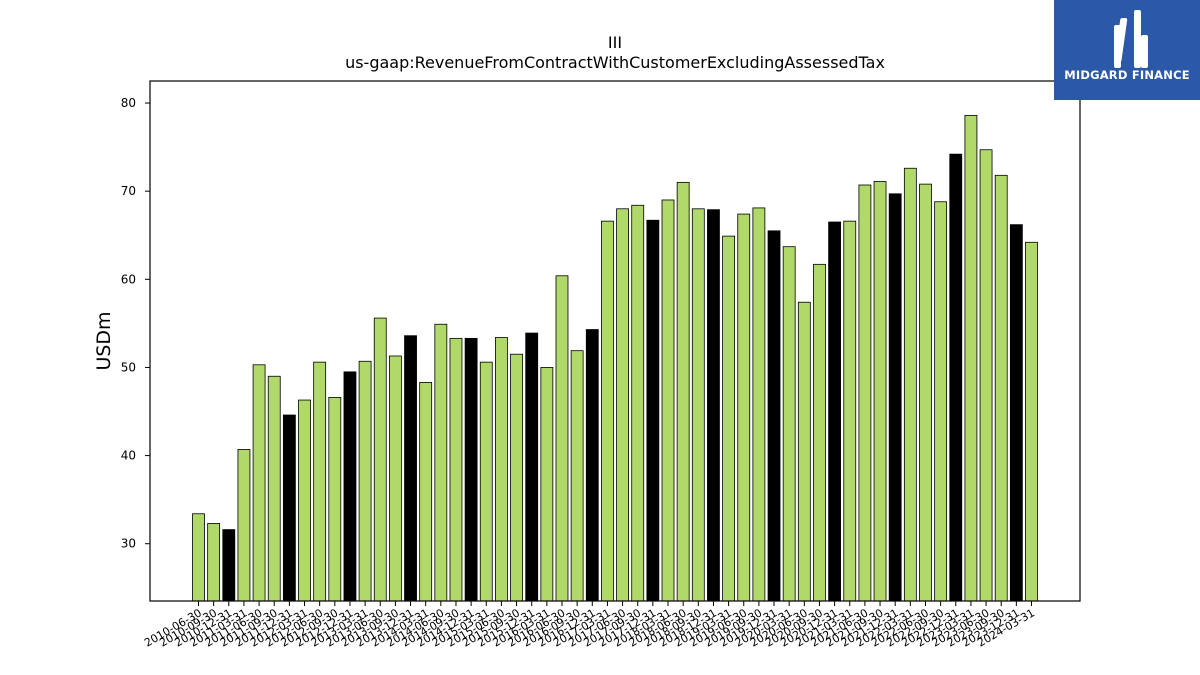 This screenshot has height=675, width=1200. What do you see at coordinates (128, 191) in the screenshot?
I see `y-tick-label: 70` at bounding box center [128, 191].